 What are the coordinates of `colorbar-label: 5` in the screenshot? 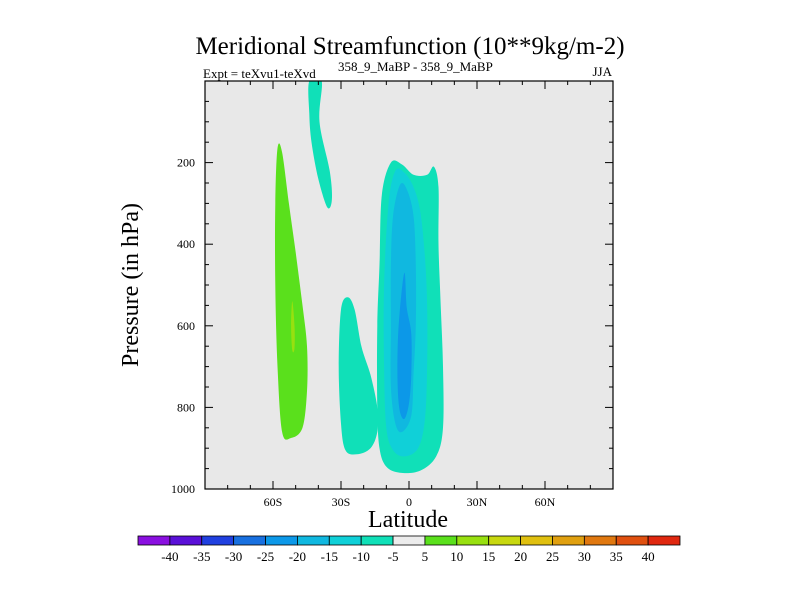 It's located at (425, 556).